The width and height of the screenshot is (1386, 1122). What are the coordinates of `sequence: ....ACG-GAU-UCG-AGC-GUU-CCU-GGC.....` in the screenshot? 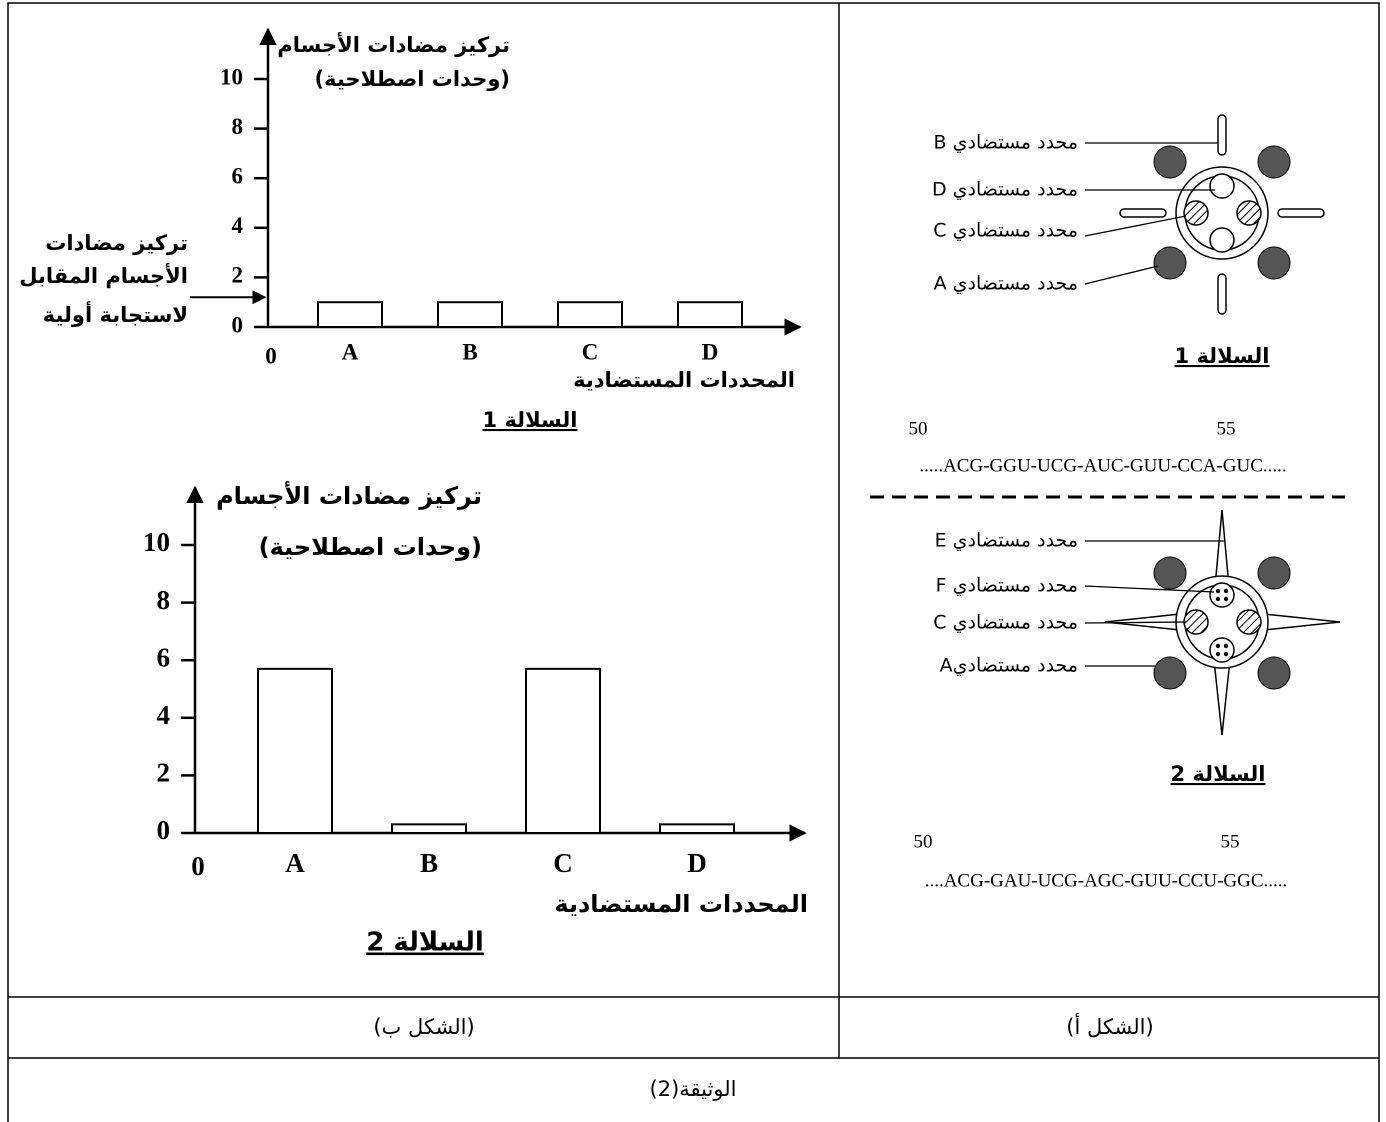 It's located at (1106, 880).